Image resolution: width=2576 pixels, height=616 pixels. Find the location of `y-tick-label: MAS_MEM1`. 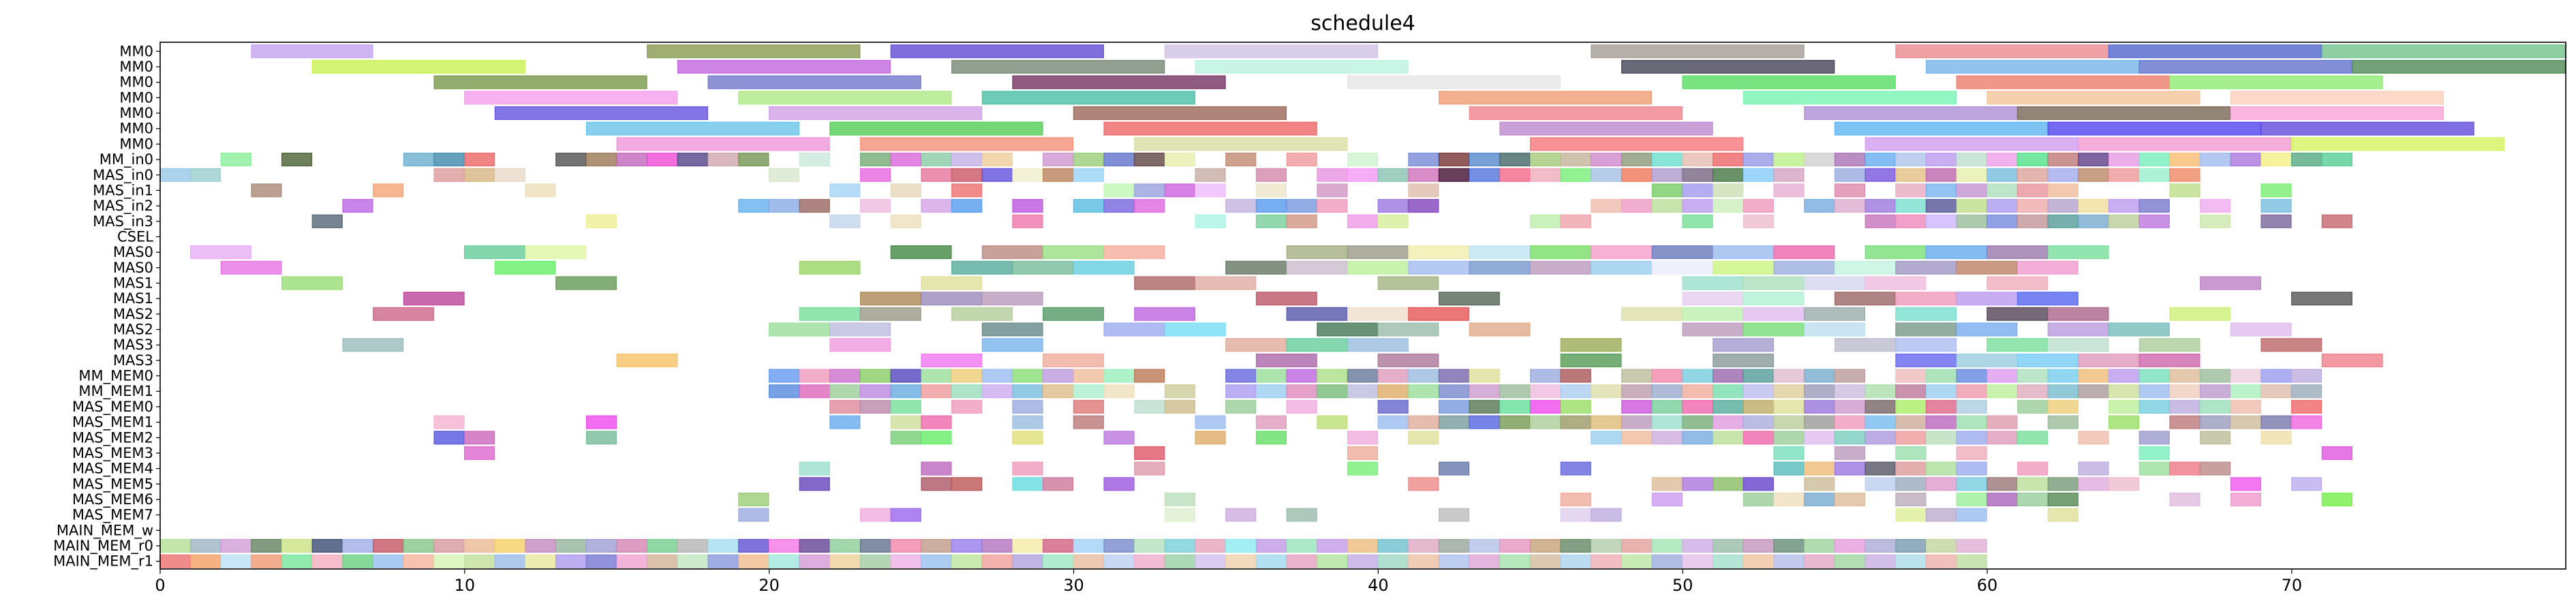

y-tick-label: MAS_MEM1 is located at coordinates (112, 422).